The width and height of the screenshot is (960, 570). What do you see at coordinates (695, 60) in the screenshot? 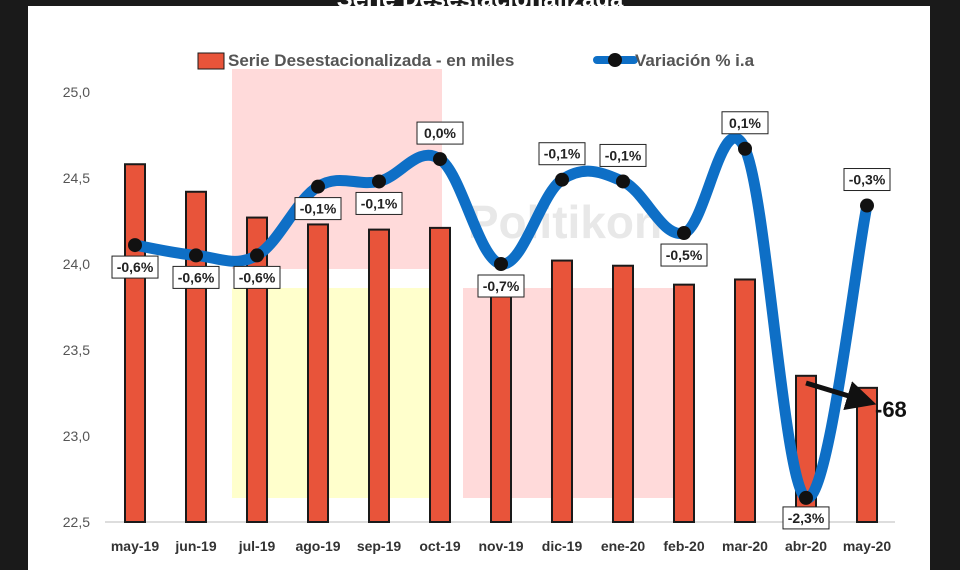
I see `legend-line-label: Variación % i.a` at bounding box center [695, 60].